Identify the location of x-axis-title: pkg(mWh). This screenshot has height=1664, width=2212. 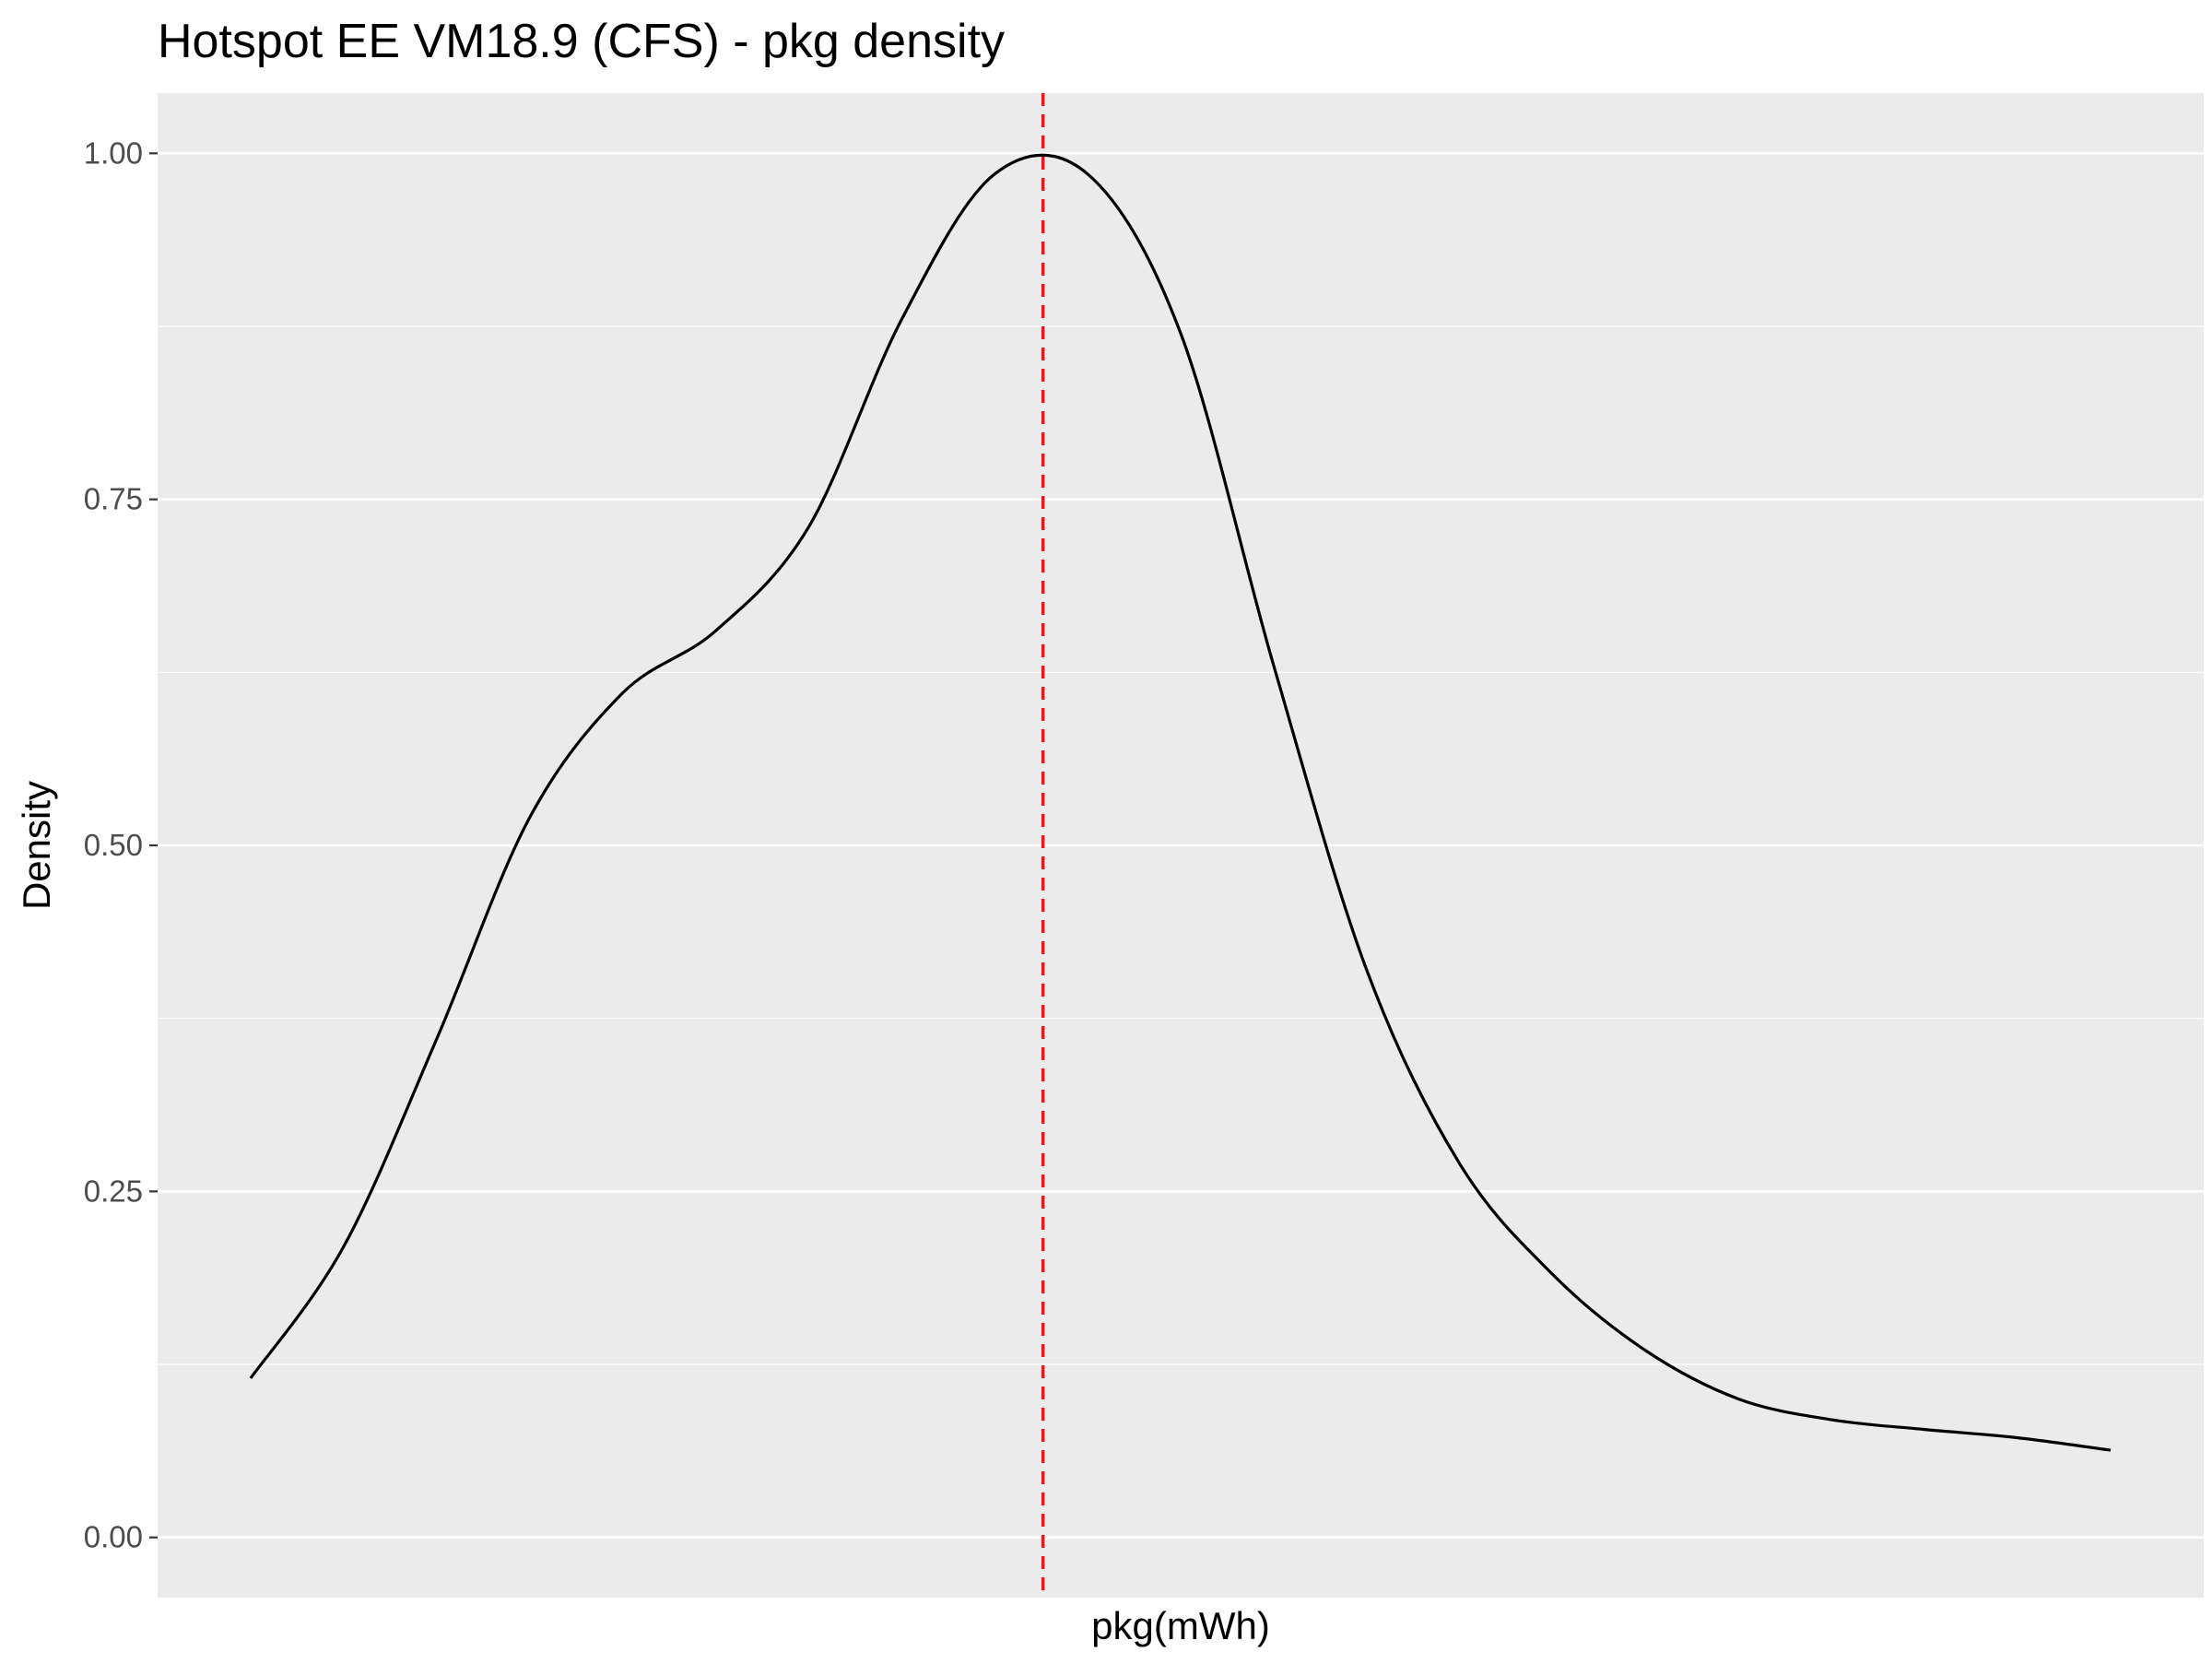
(1180, 1625).